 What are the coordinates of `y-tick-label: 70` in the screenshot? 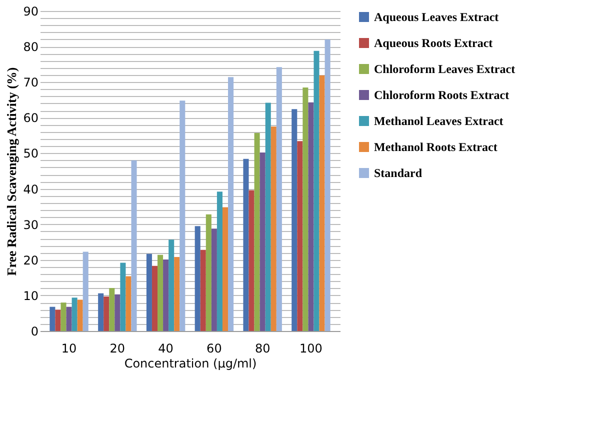 It's located at (30, 83).